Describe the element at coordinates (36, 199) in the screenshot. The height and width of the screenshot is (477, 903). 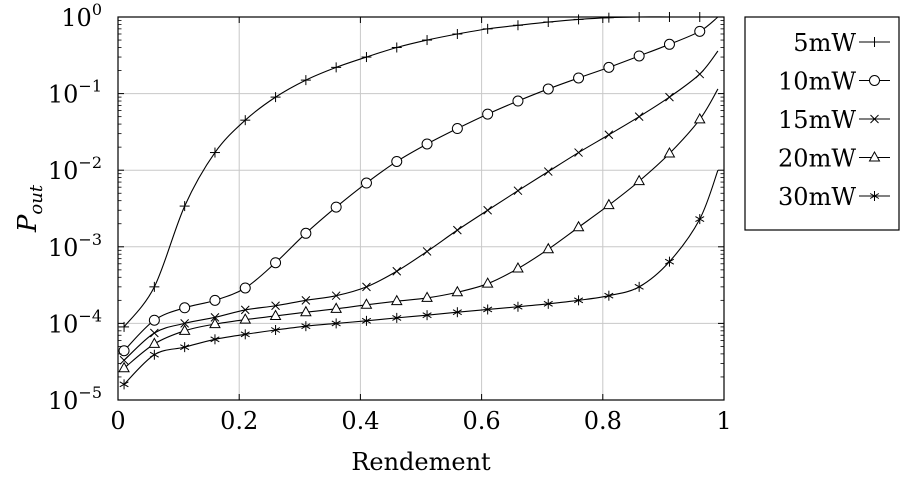
I see `y-axis-label-sub: out` at that location.